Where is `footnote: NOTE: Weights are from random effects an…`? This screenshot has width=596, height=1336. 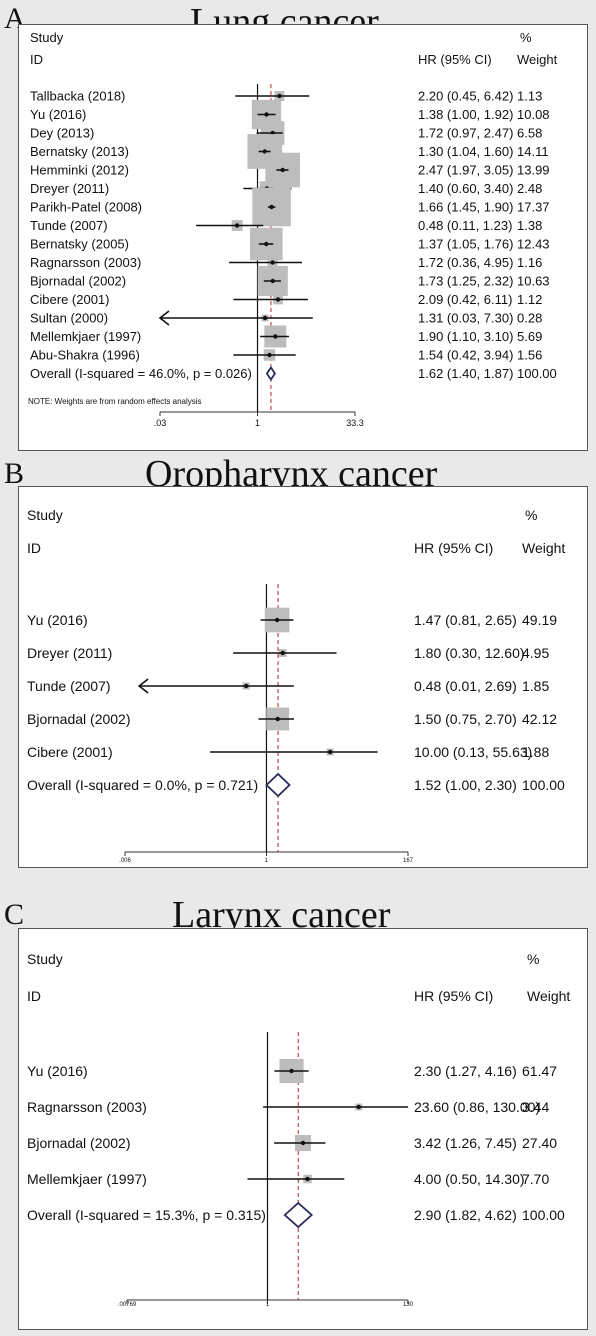
footnote: NOTE: Weights are from random effects an… is located at coordinates (115, 401).